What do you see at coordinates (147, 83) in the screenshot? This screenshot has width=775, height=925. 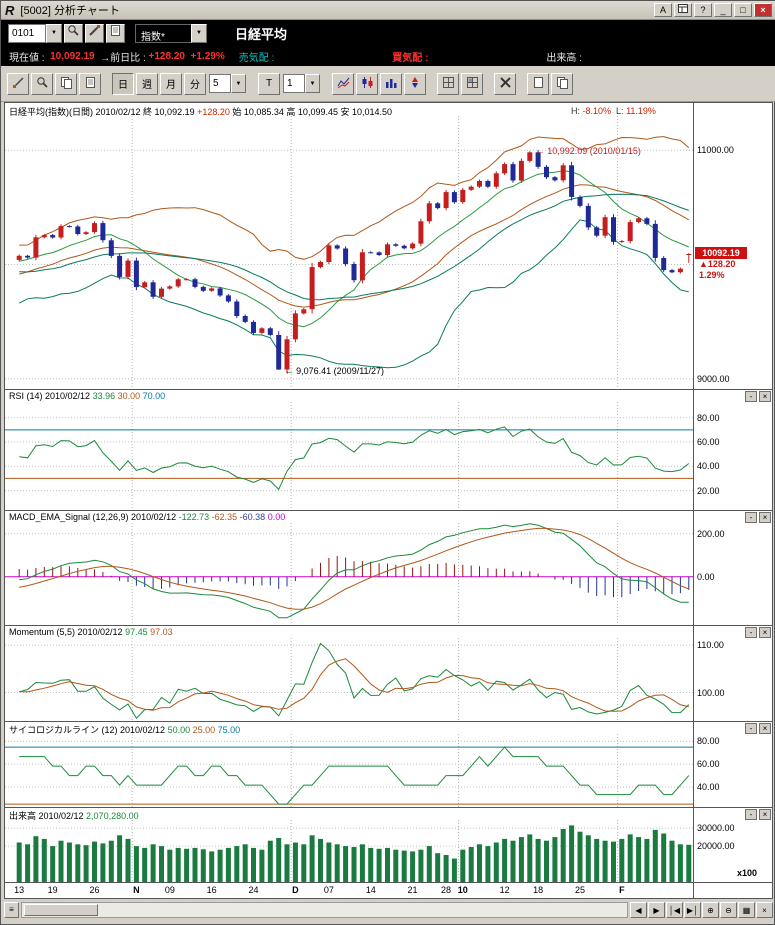 I see `period-week-button: 週` at bounding box center [147, 83].